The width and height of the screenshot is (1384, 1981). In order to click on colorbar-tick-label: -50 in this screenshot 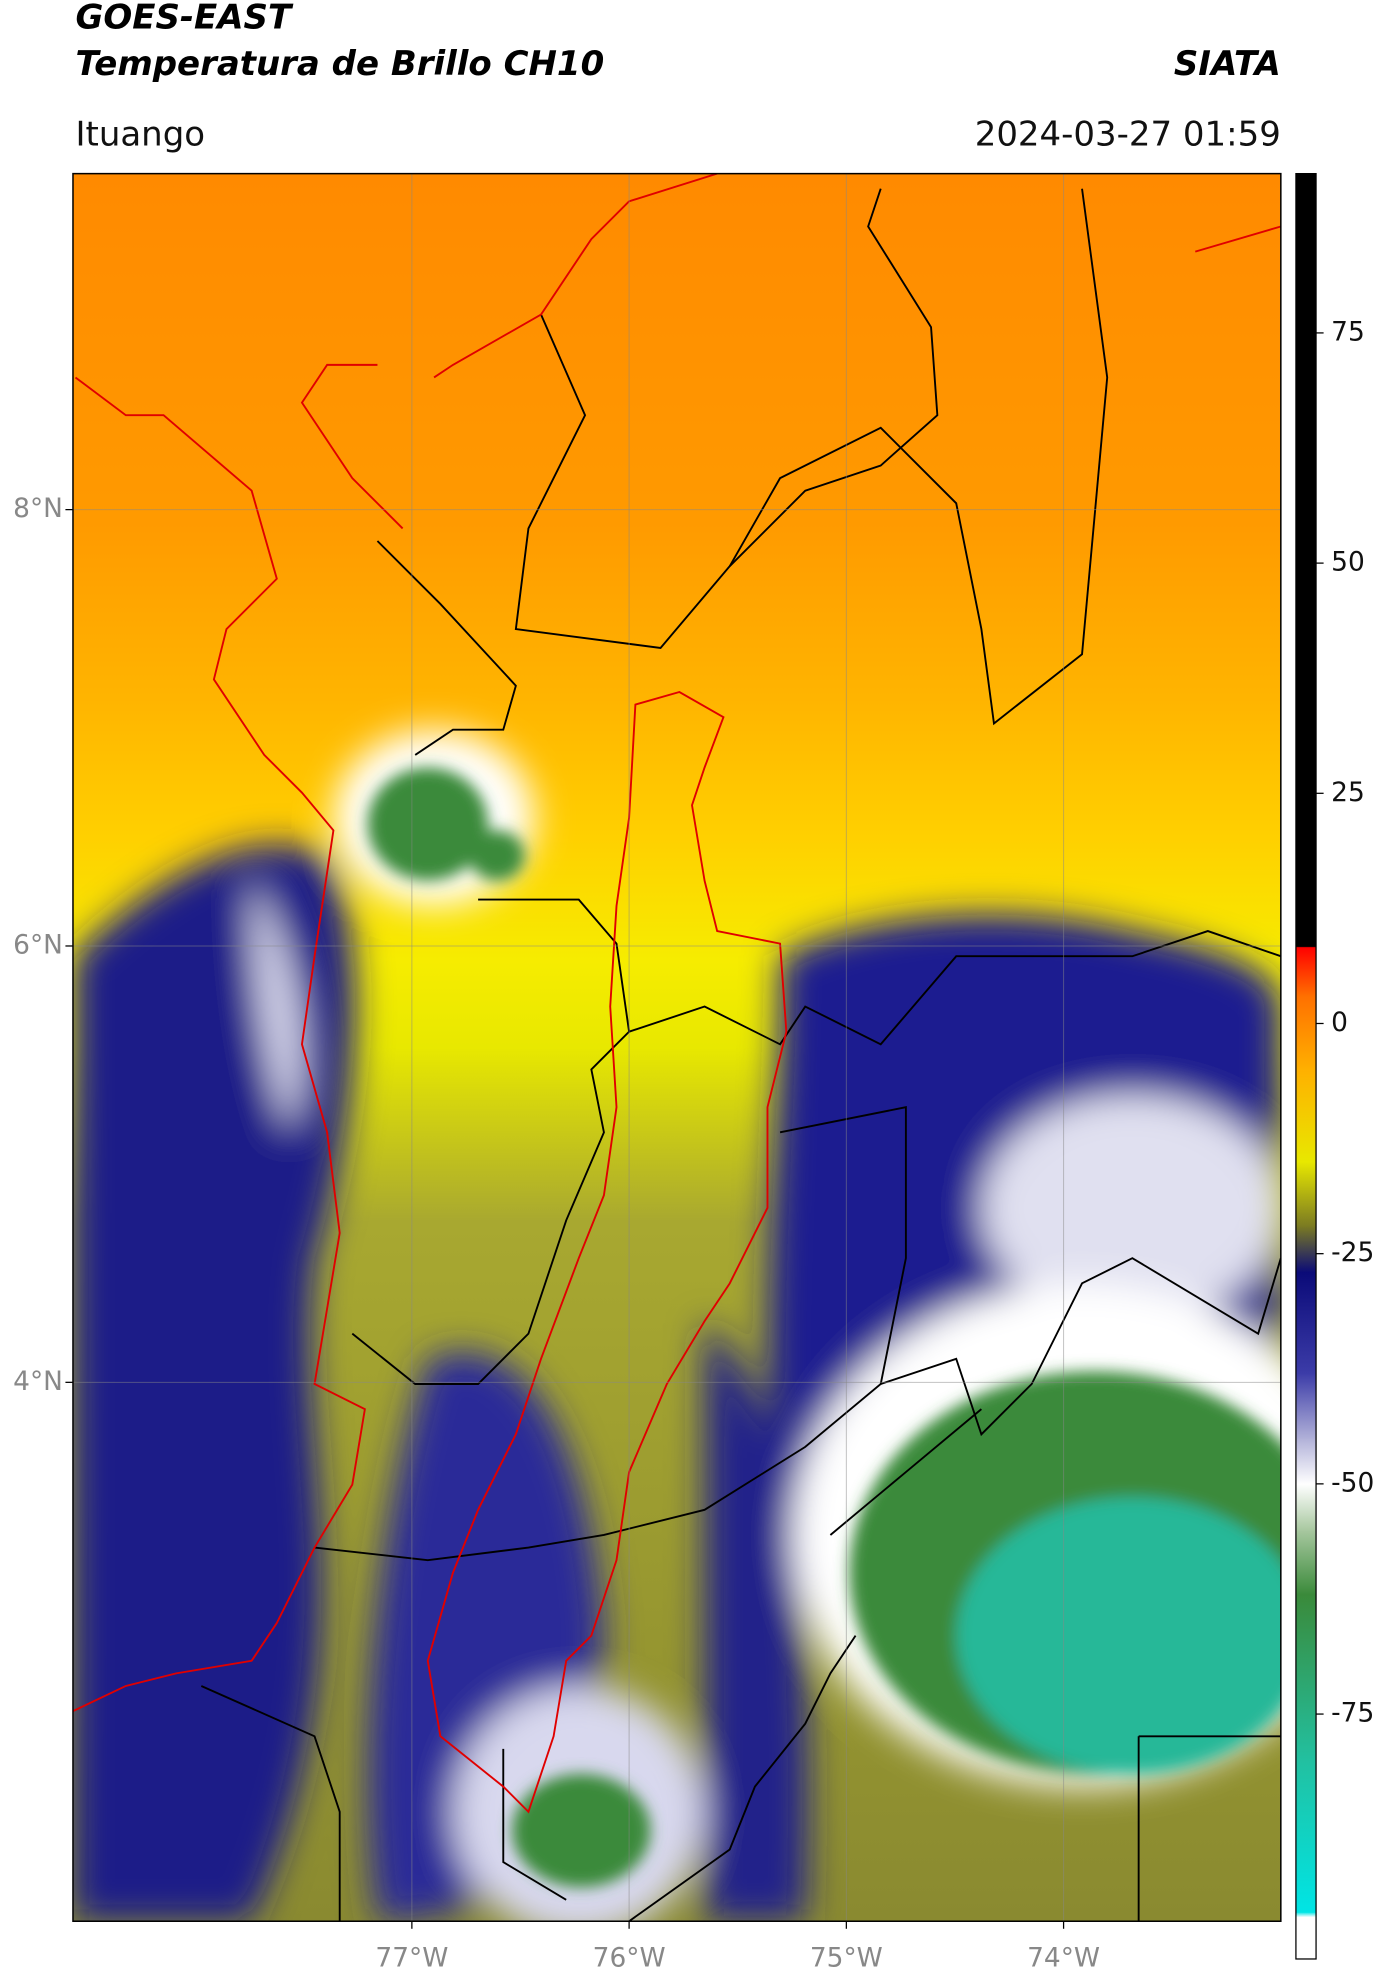, I will do `click(1352, 1482)`.